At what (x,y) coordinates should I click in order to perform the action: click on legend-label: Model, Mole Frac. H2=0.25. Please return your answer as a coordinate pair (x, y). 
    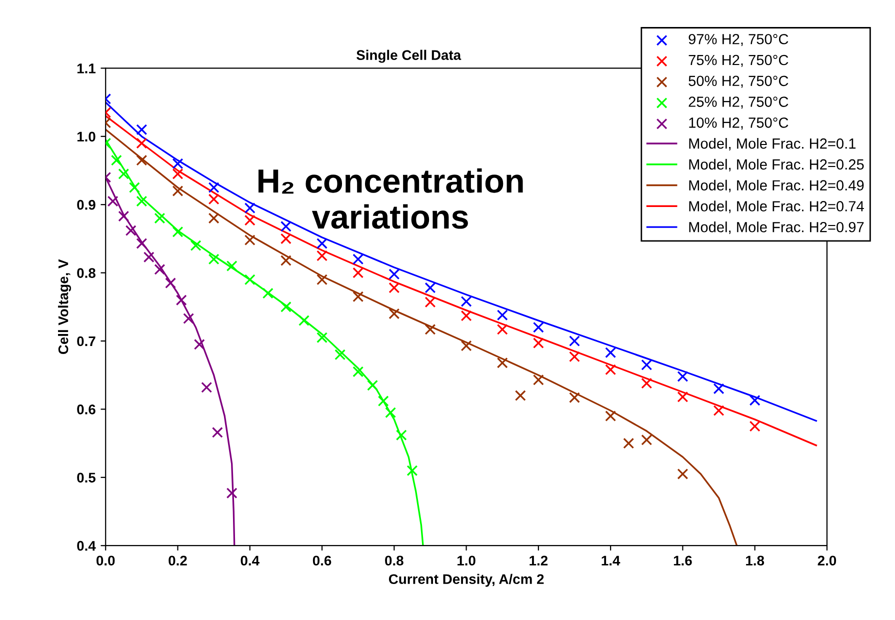
    Looking at the image, I should click on (776, 165).